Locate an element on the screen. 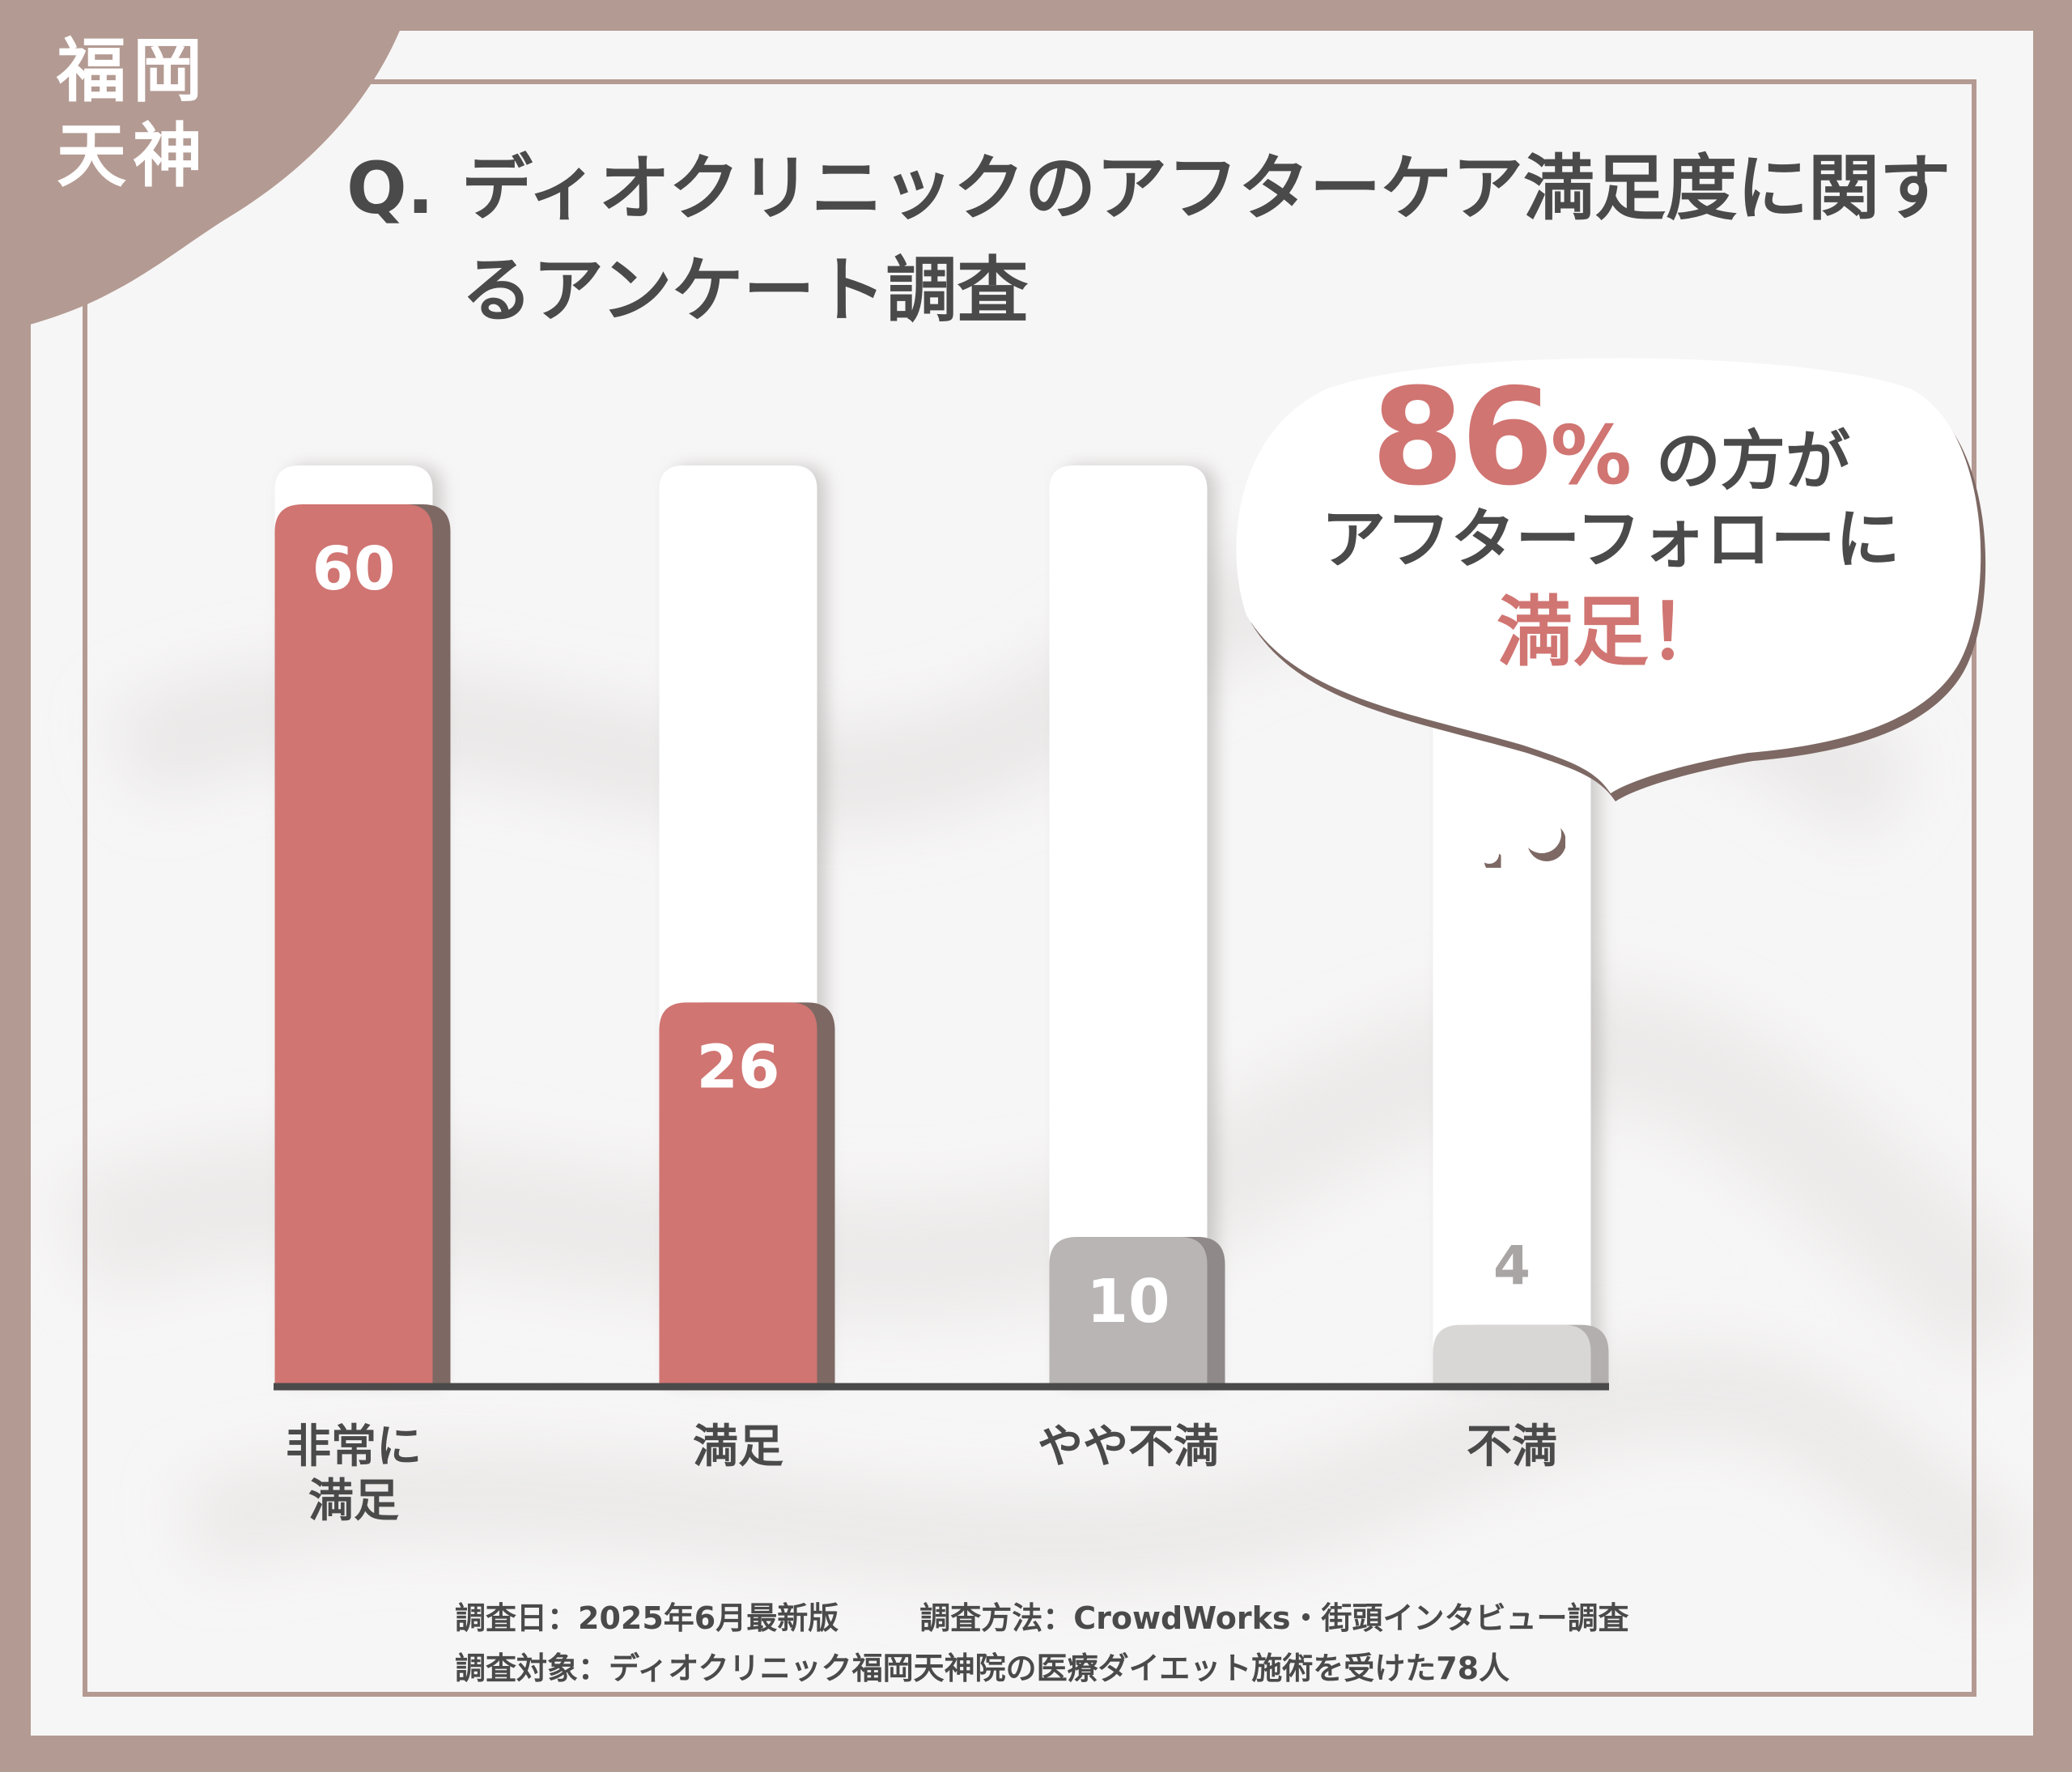 This screenshot has width=2072, height=1772. callout-line3: 満足！ is located at coordinates (1610, 633).